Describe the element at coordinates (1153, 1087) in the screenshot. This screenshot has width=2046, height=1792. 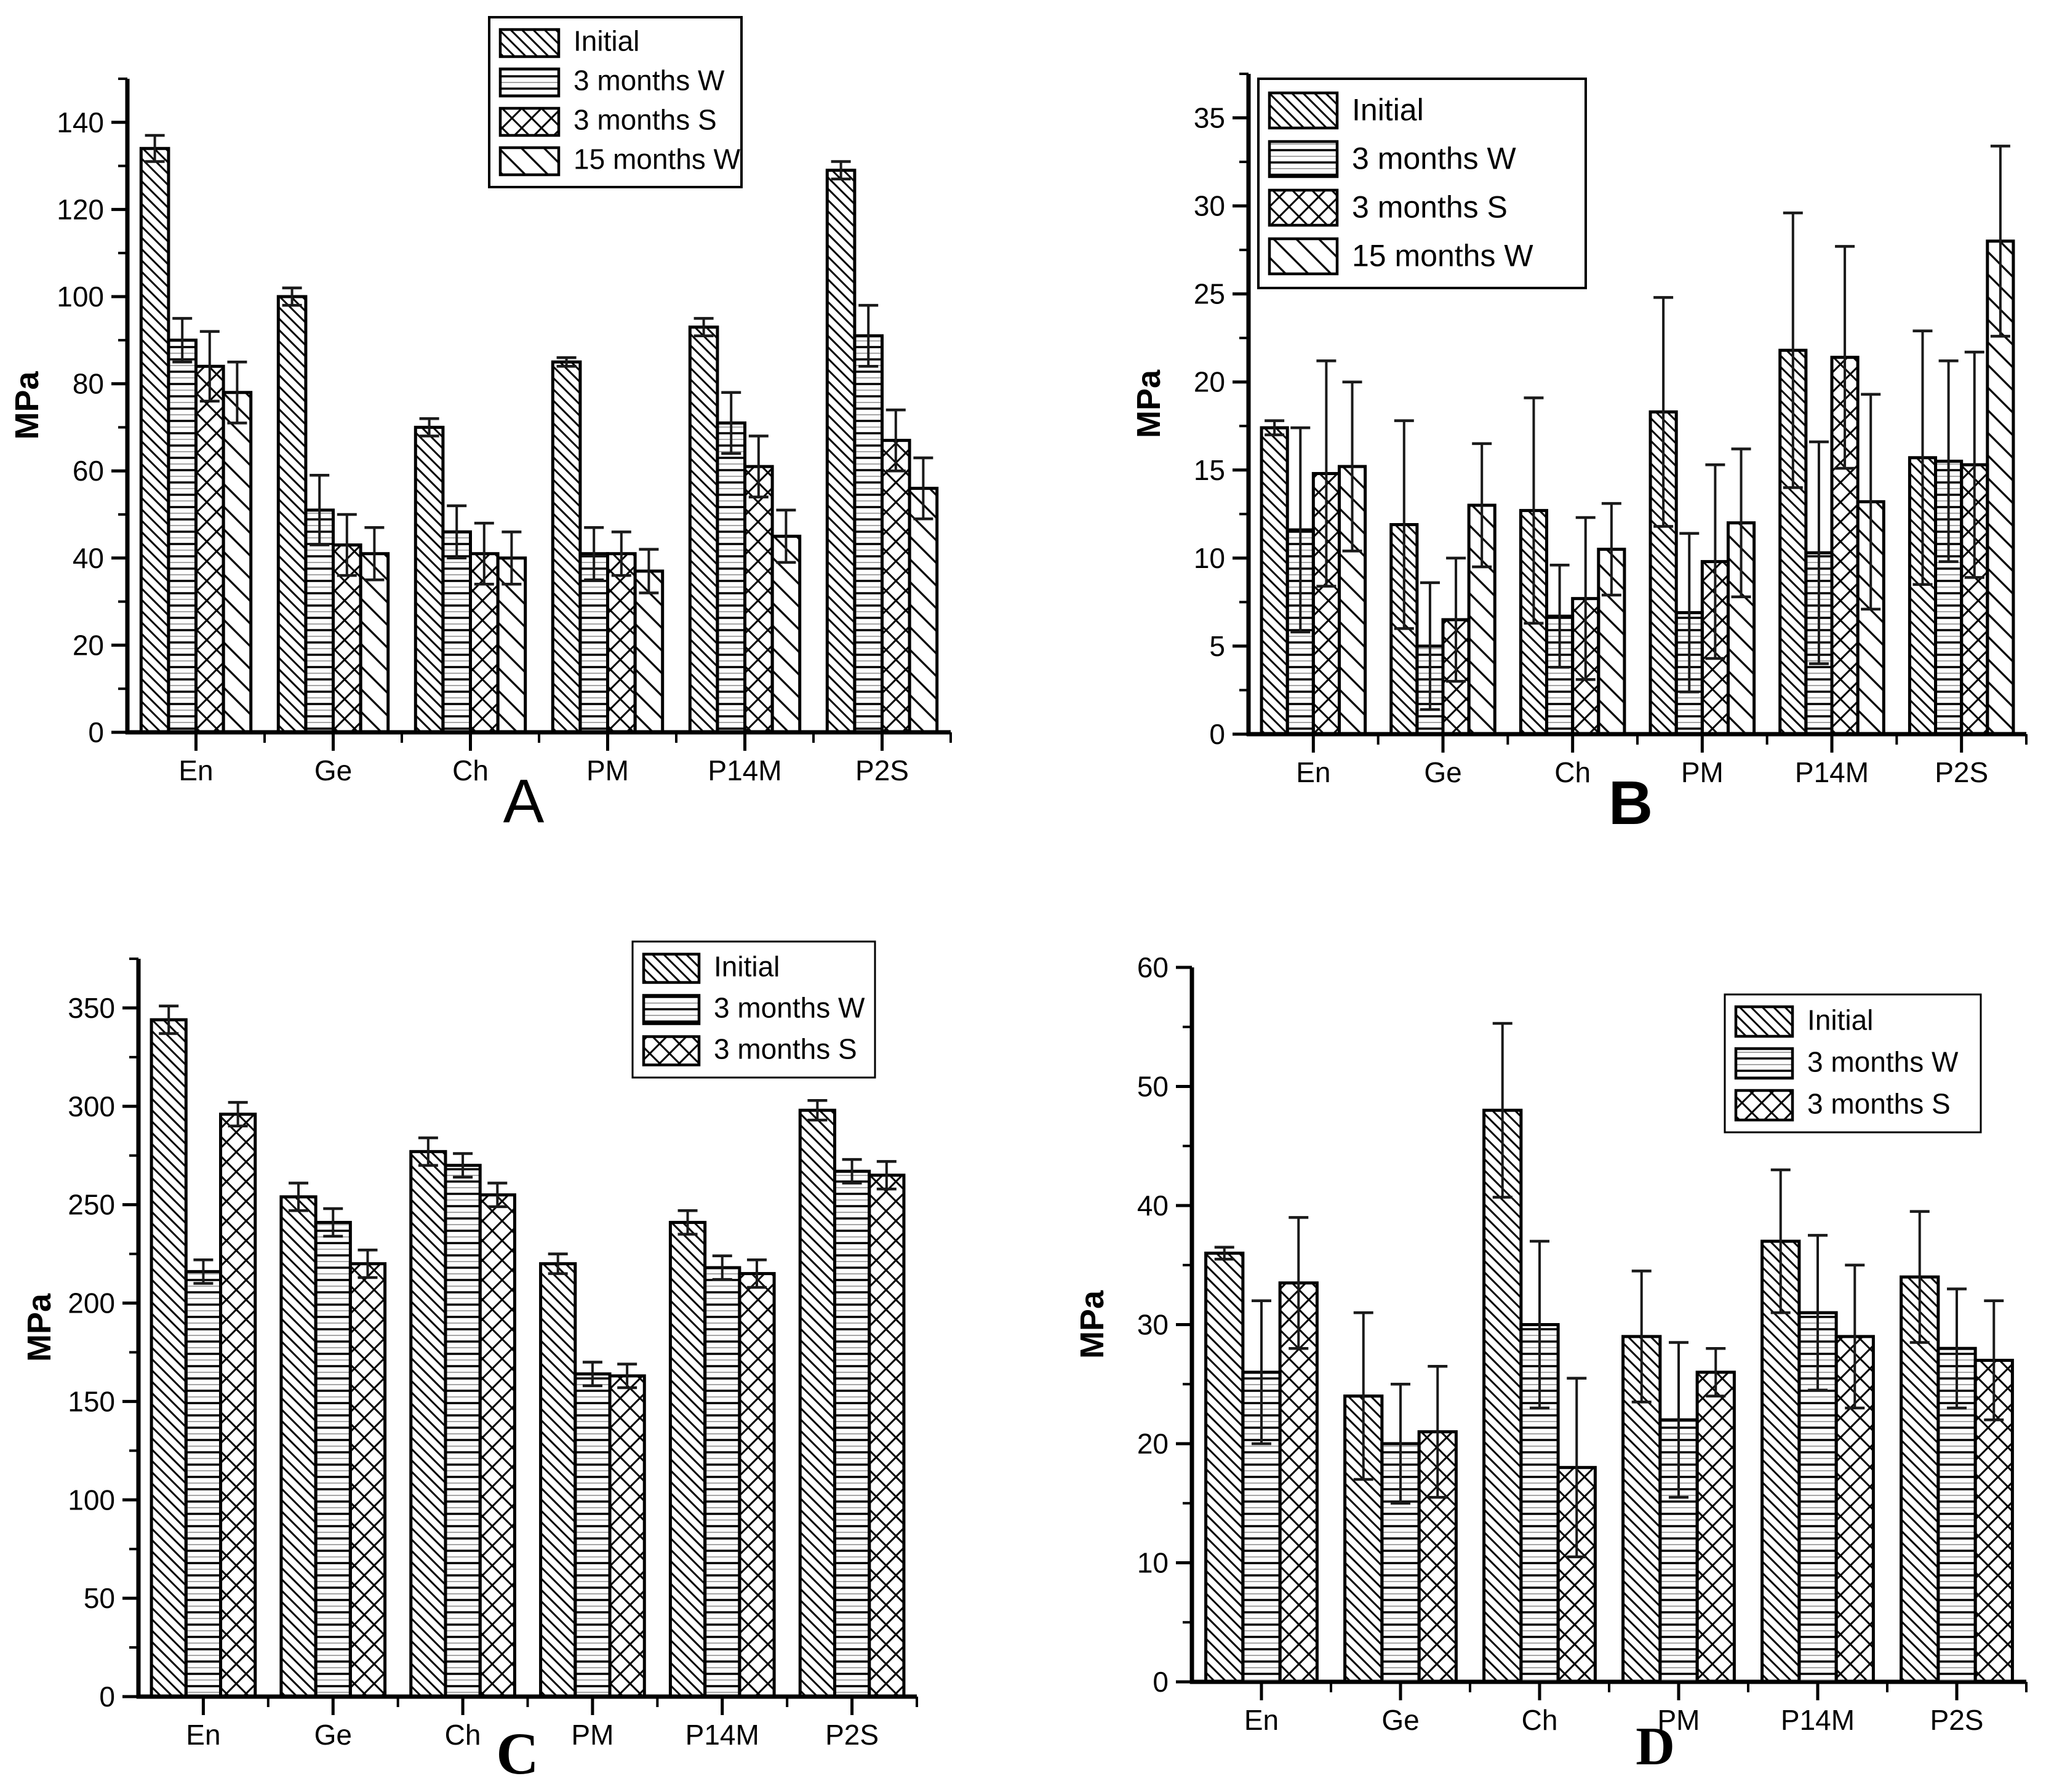
I see `y-tick-label: 50` at that location.